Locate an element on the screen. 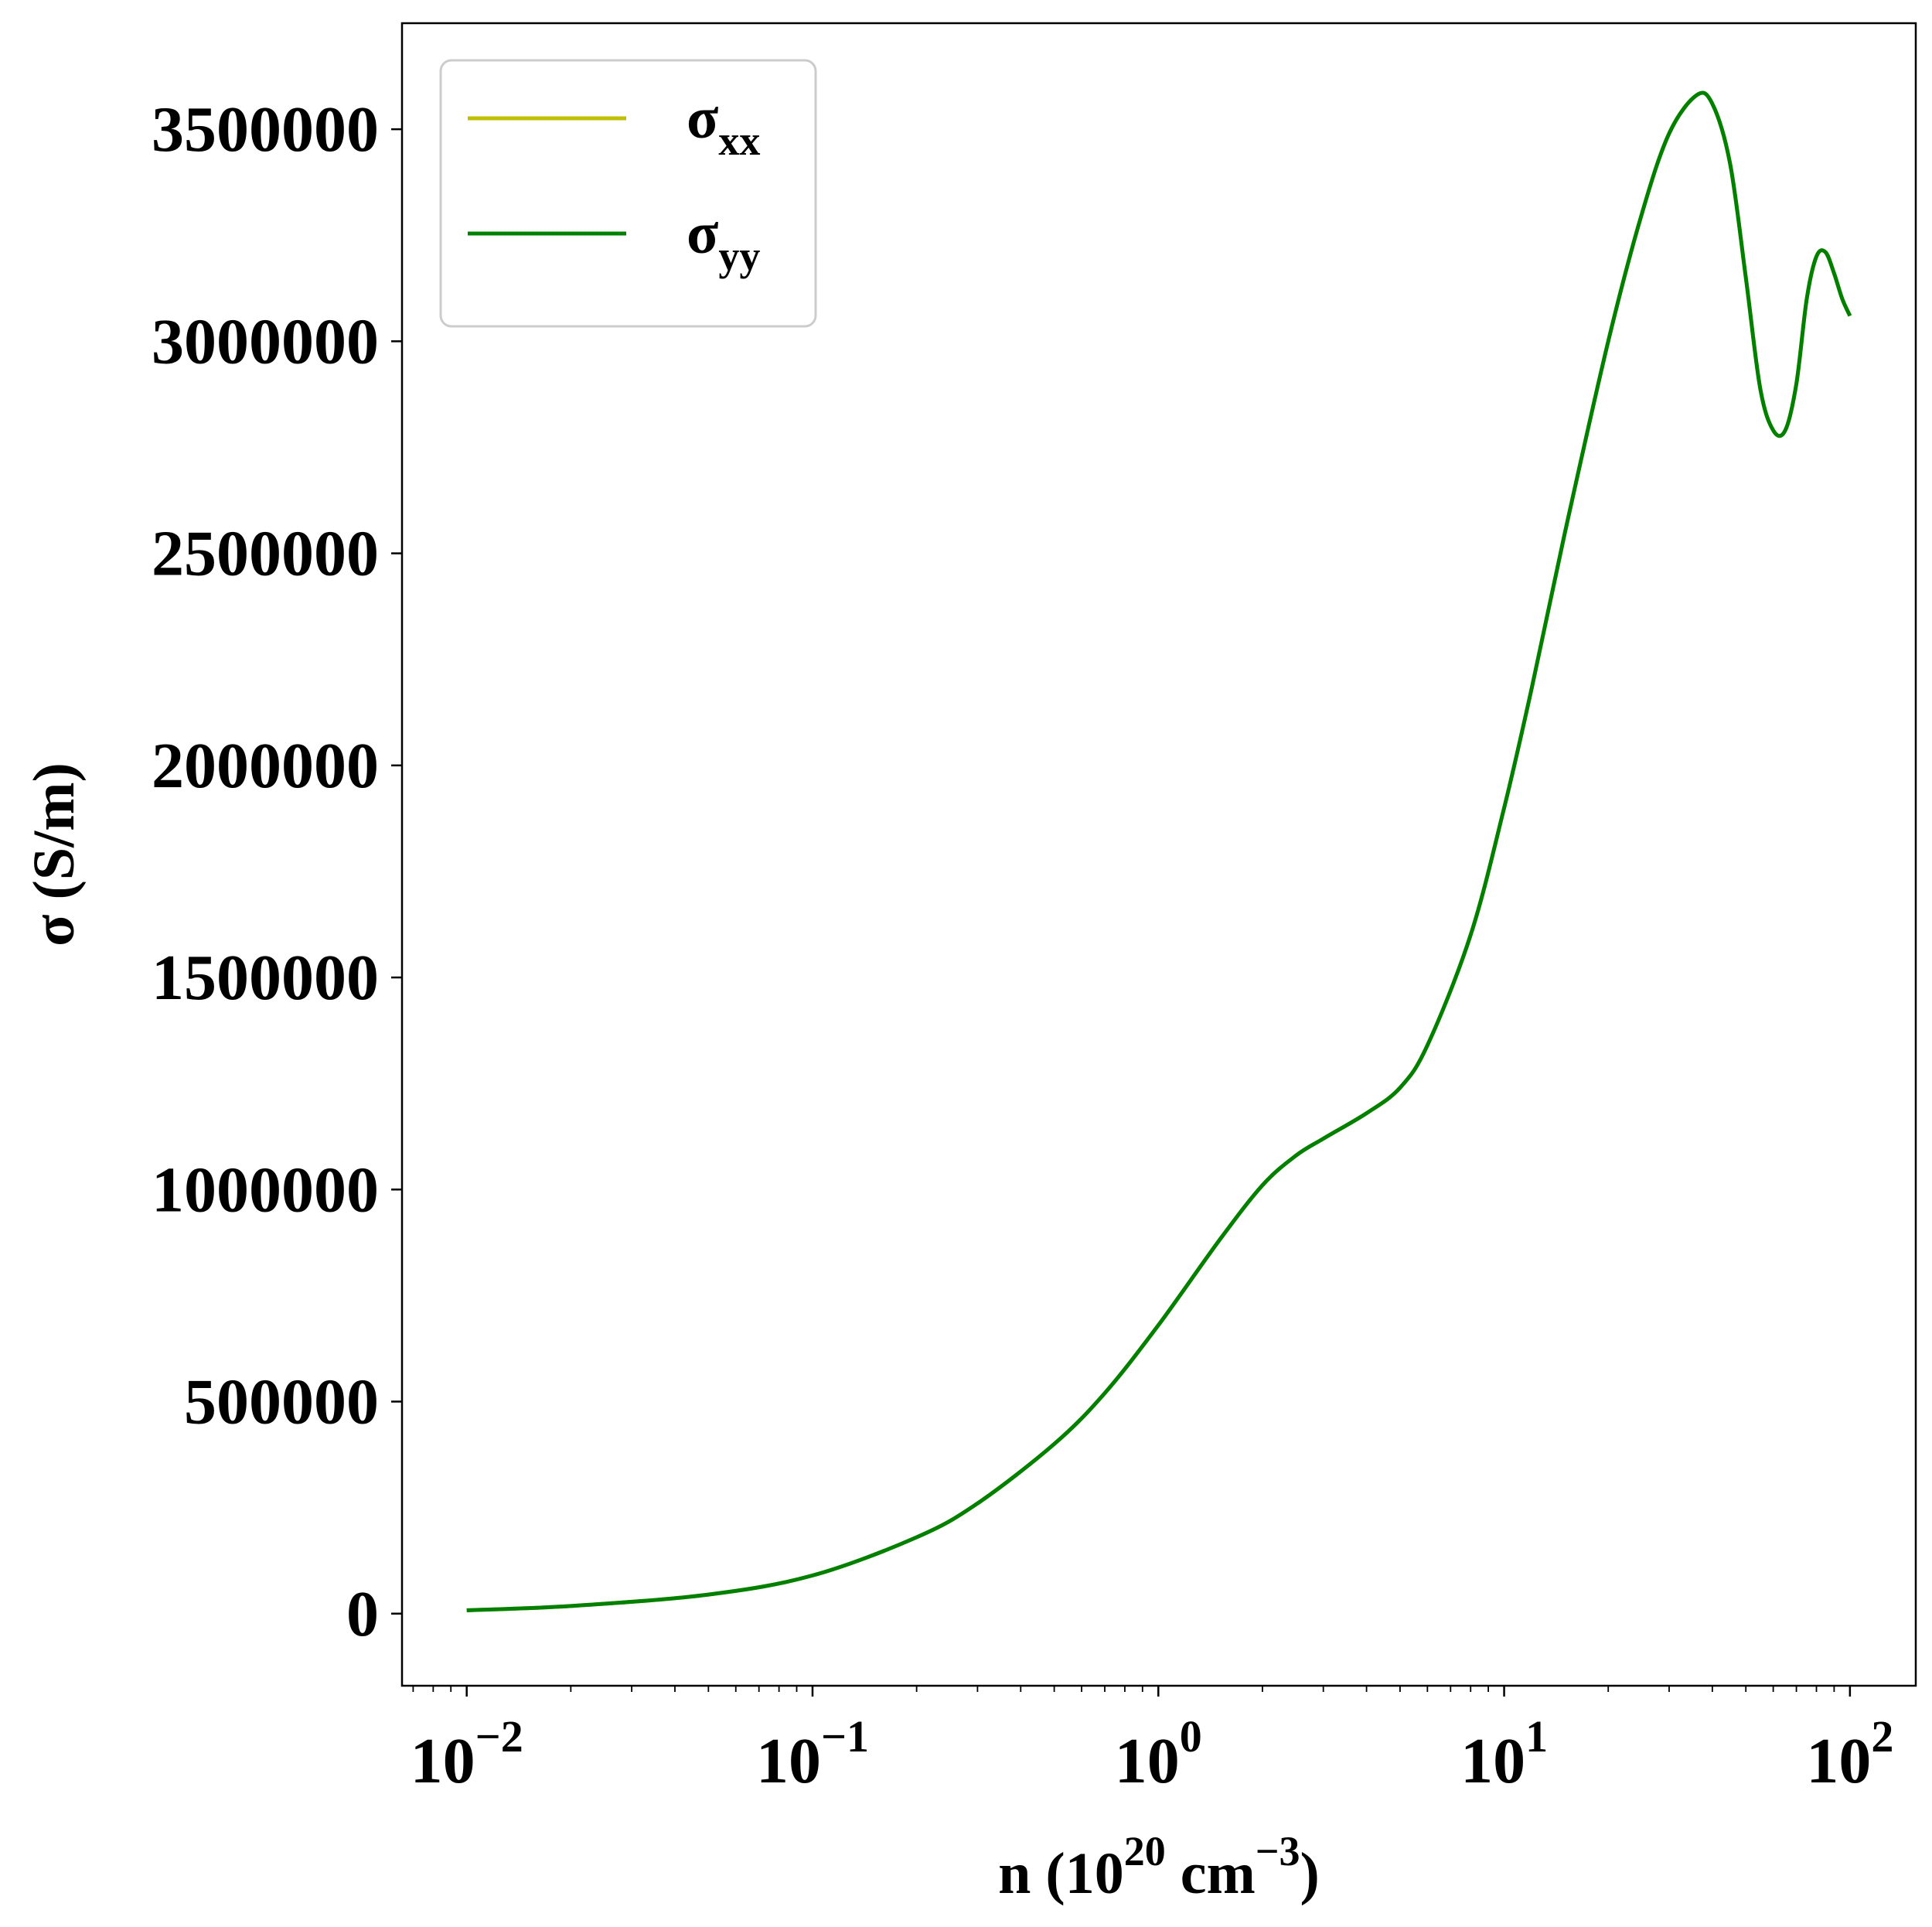  y-axis-label: σ (S/m) is located at coordinates (54, 854).